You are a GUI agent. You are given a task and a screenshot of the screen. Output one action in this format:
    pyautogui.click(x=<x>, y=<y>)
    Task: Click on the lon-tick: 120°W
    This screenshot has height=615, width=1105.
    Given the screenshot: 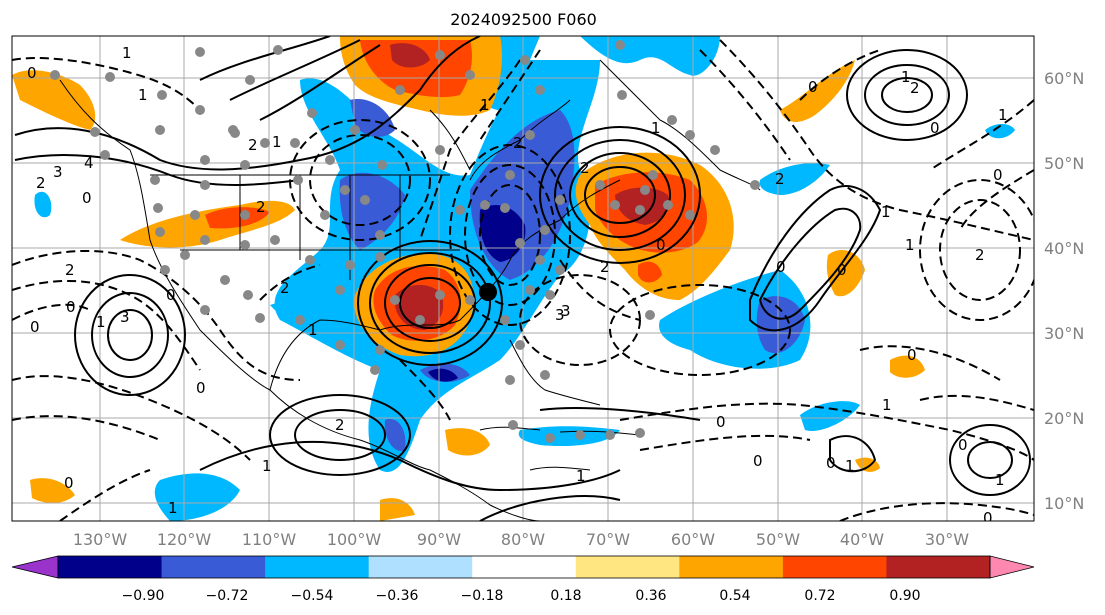 What is the action you would take?
    pyautogui.click(x=184, y=539)
    